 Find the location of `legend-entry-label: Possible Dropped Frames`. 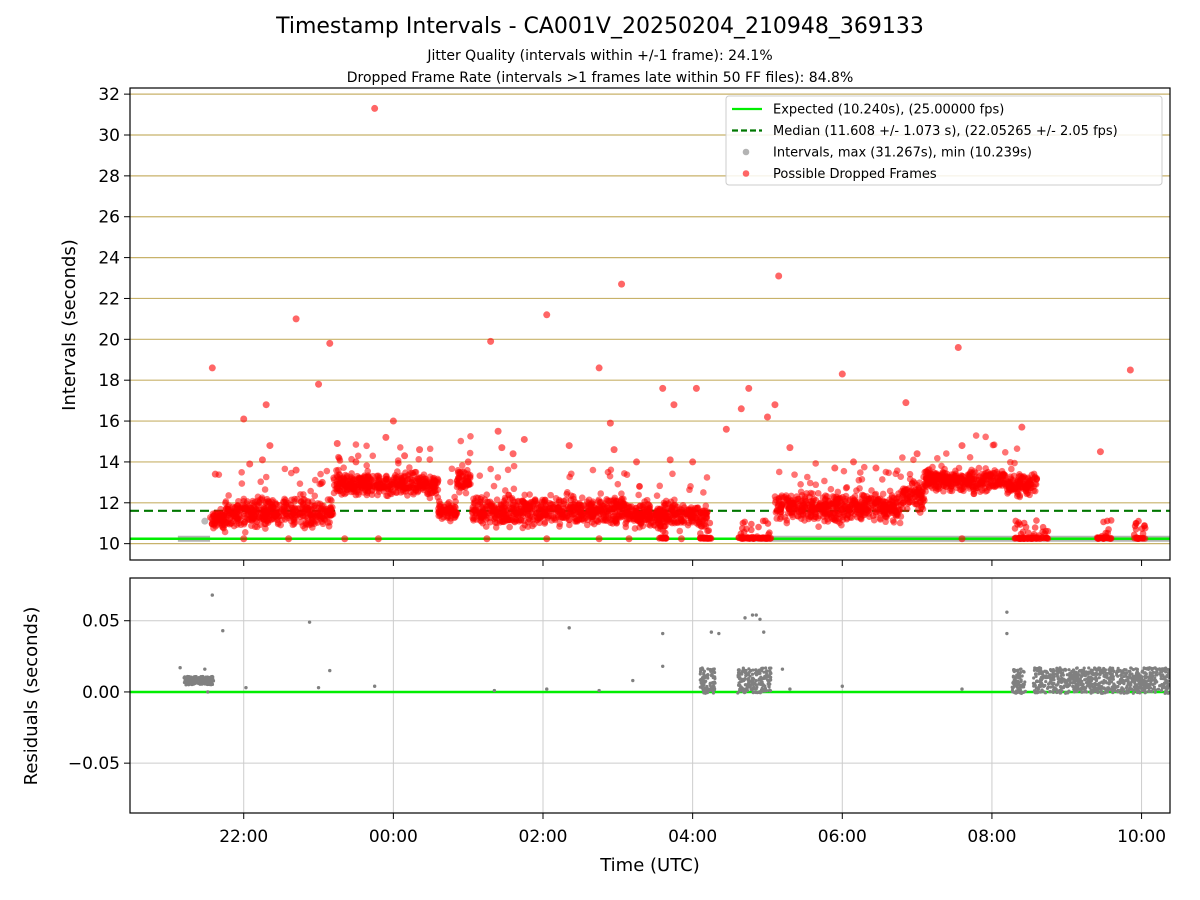

legend-entry-label: Possible Dropped Frames is located at coordinates (855, 174).